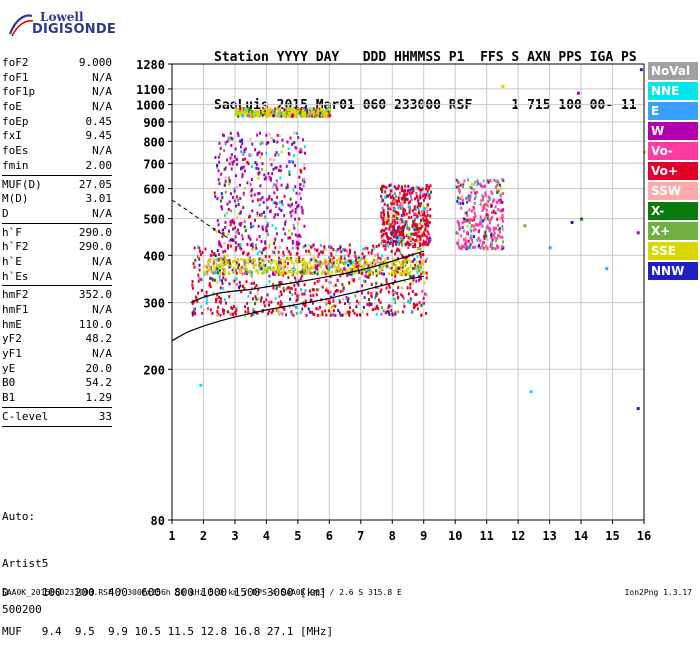 The height and width of the screenshot is (651, 700). Describe the element at coordinates (203, 221) in the screenshot. I see `profile-dashed-line` at that location.